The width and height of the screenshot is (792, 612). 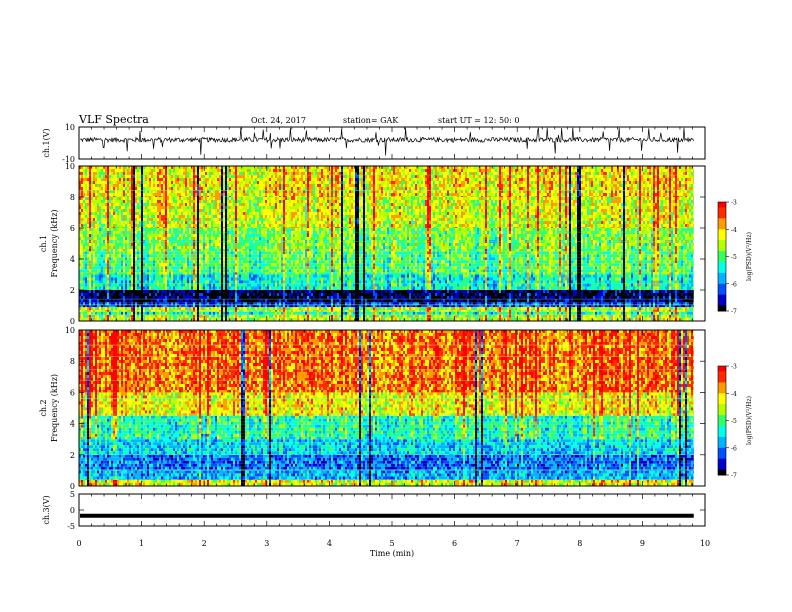 What do you see at coordinates (734, 421) in the screenshot?
I see `ch2-colorbar-tick: -5` at bounding box center [734, 421].